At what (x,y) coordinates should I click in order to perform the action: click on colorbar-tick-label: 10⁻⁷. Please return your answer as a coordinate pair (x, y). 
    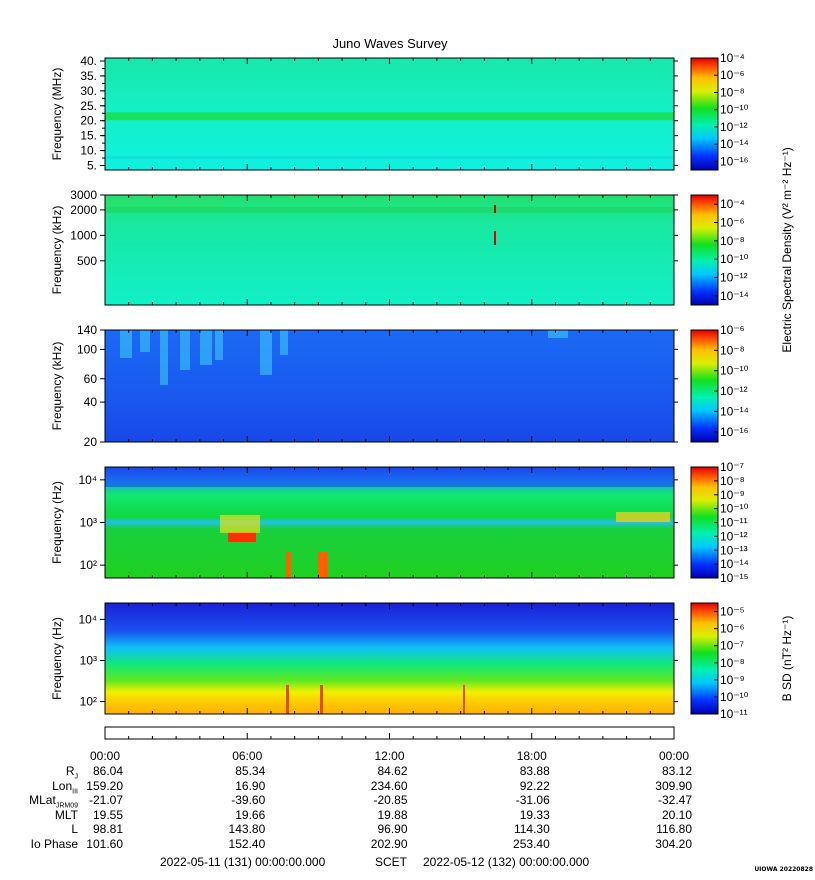
    Looking at the image, I should click on (732, 467).